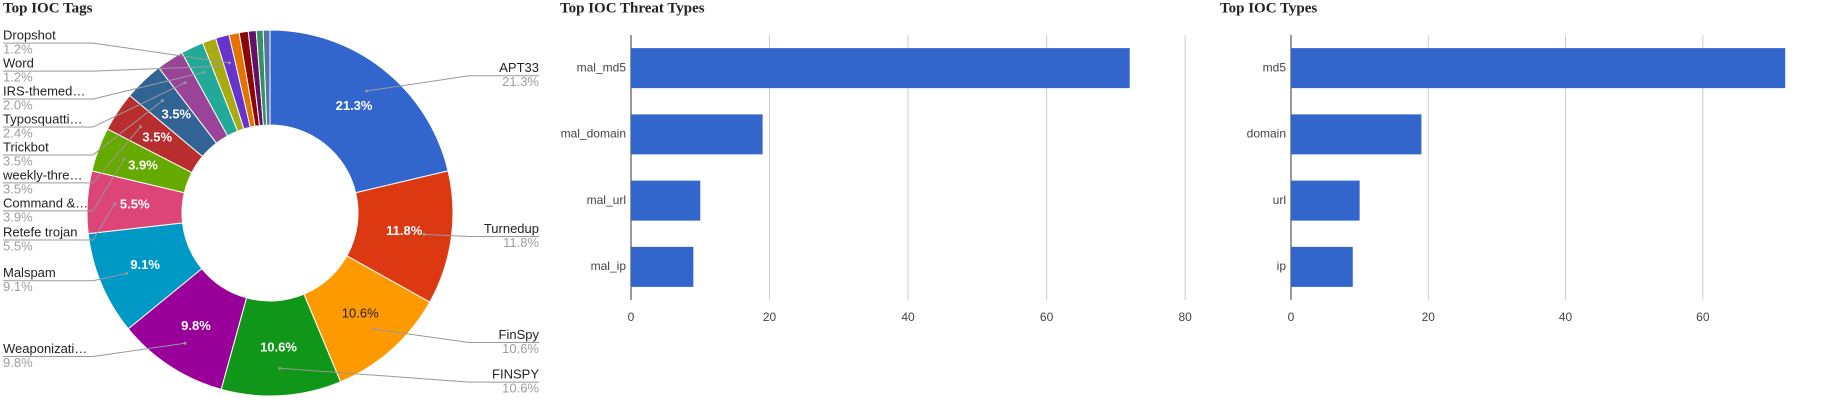  What do you see at coordinates (404, 230) in the screenshot?
I see `slice-label: 11.8%` at bounding box center [404, 230].